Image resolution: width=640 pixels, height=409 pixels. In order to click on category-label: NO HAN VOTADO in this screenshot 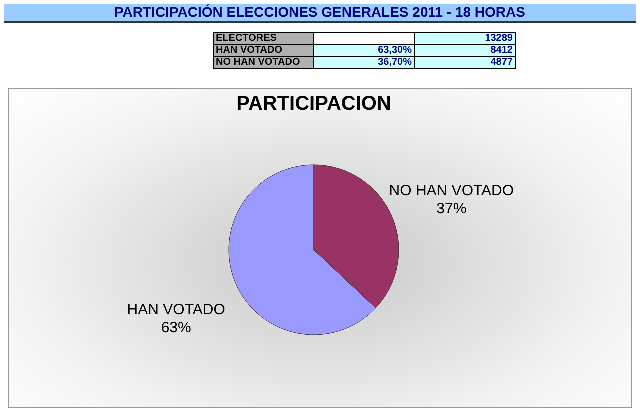, I will do `click(258, 62)`.